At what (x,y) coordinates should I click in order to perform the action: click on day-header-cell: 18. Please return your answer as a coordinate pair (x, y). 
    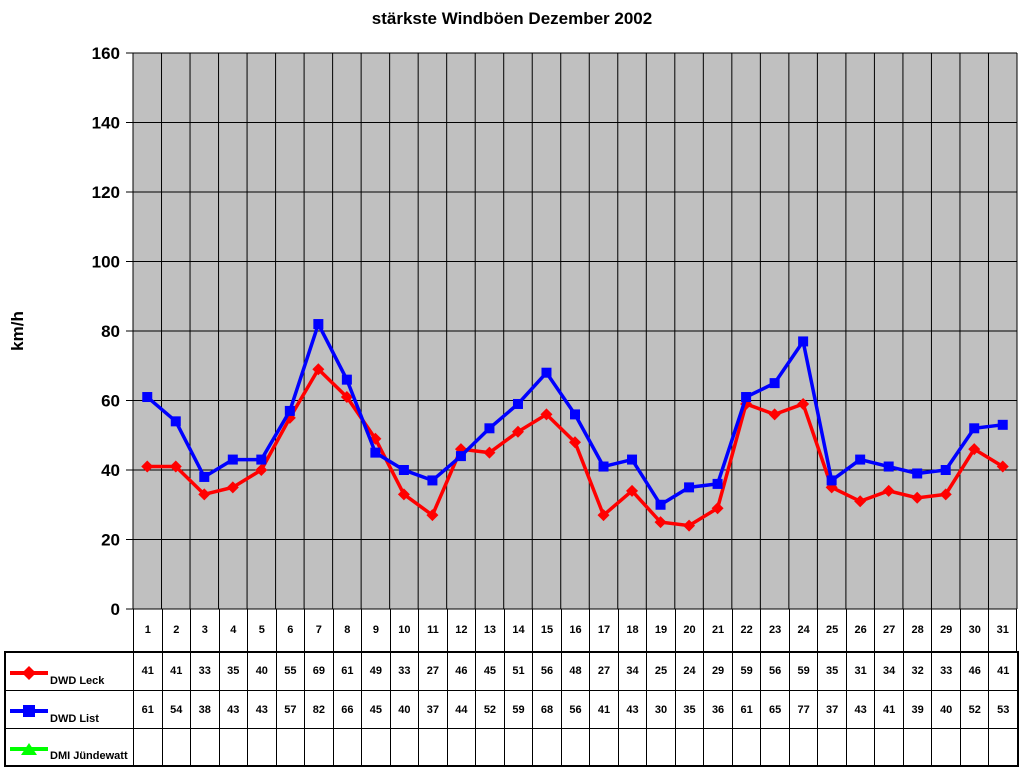
    Looking at the image, I should click on (632, 630).